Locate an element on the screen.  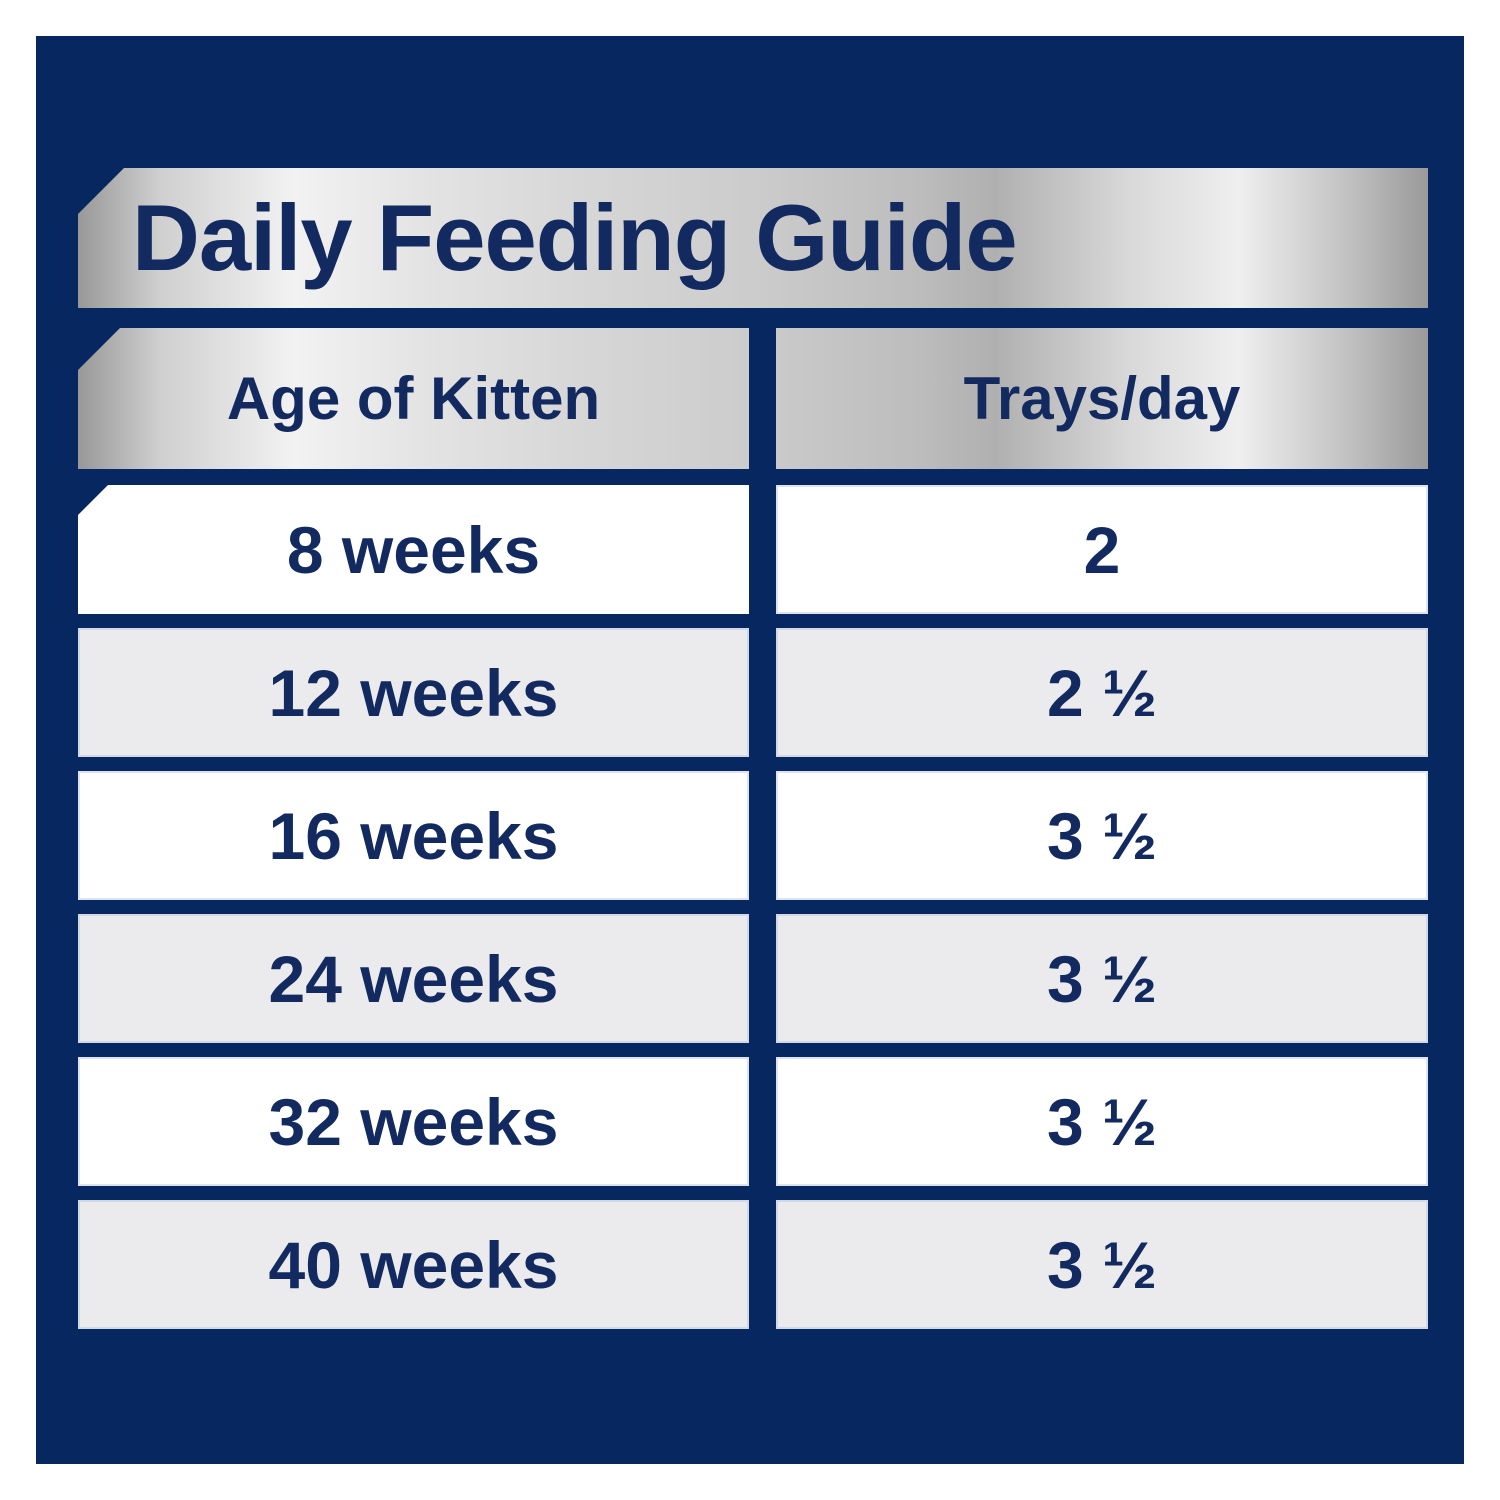
column-header-age: Age of Kitten is located at coordinates (413, 398).